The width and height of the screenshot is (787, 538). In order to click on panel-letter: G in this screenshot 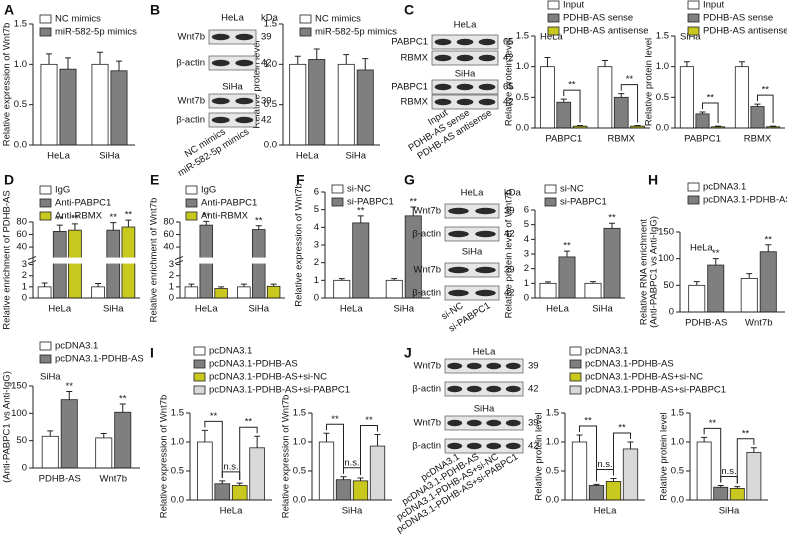, I will do `click(409, 180)`.